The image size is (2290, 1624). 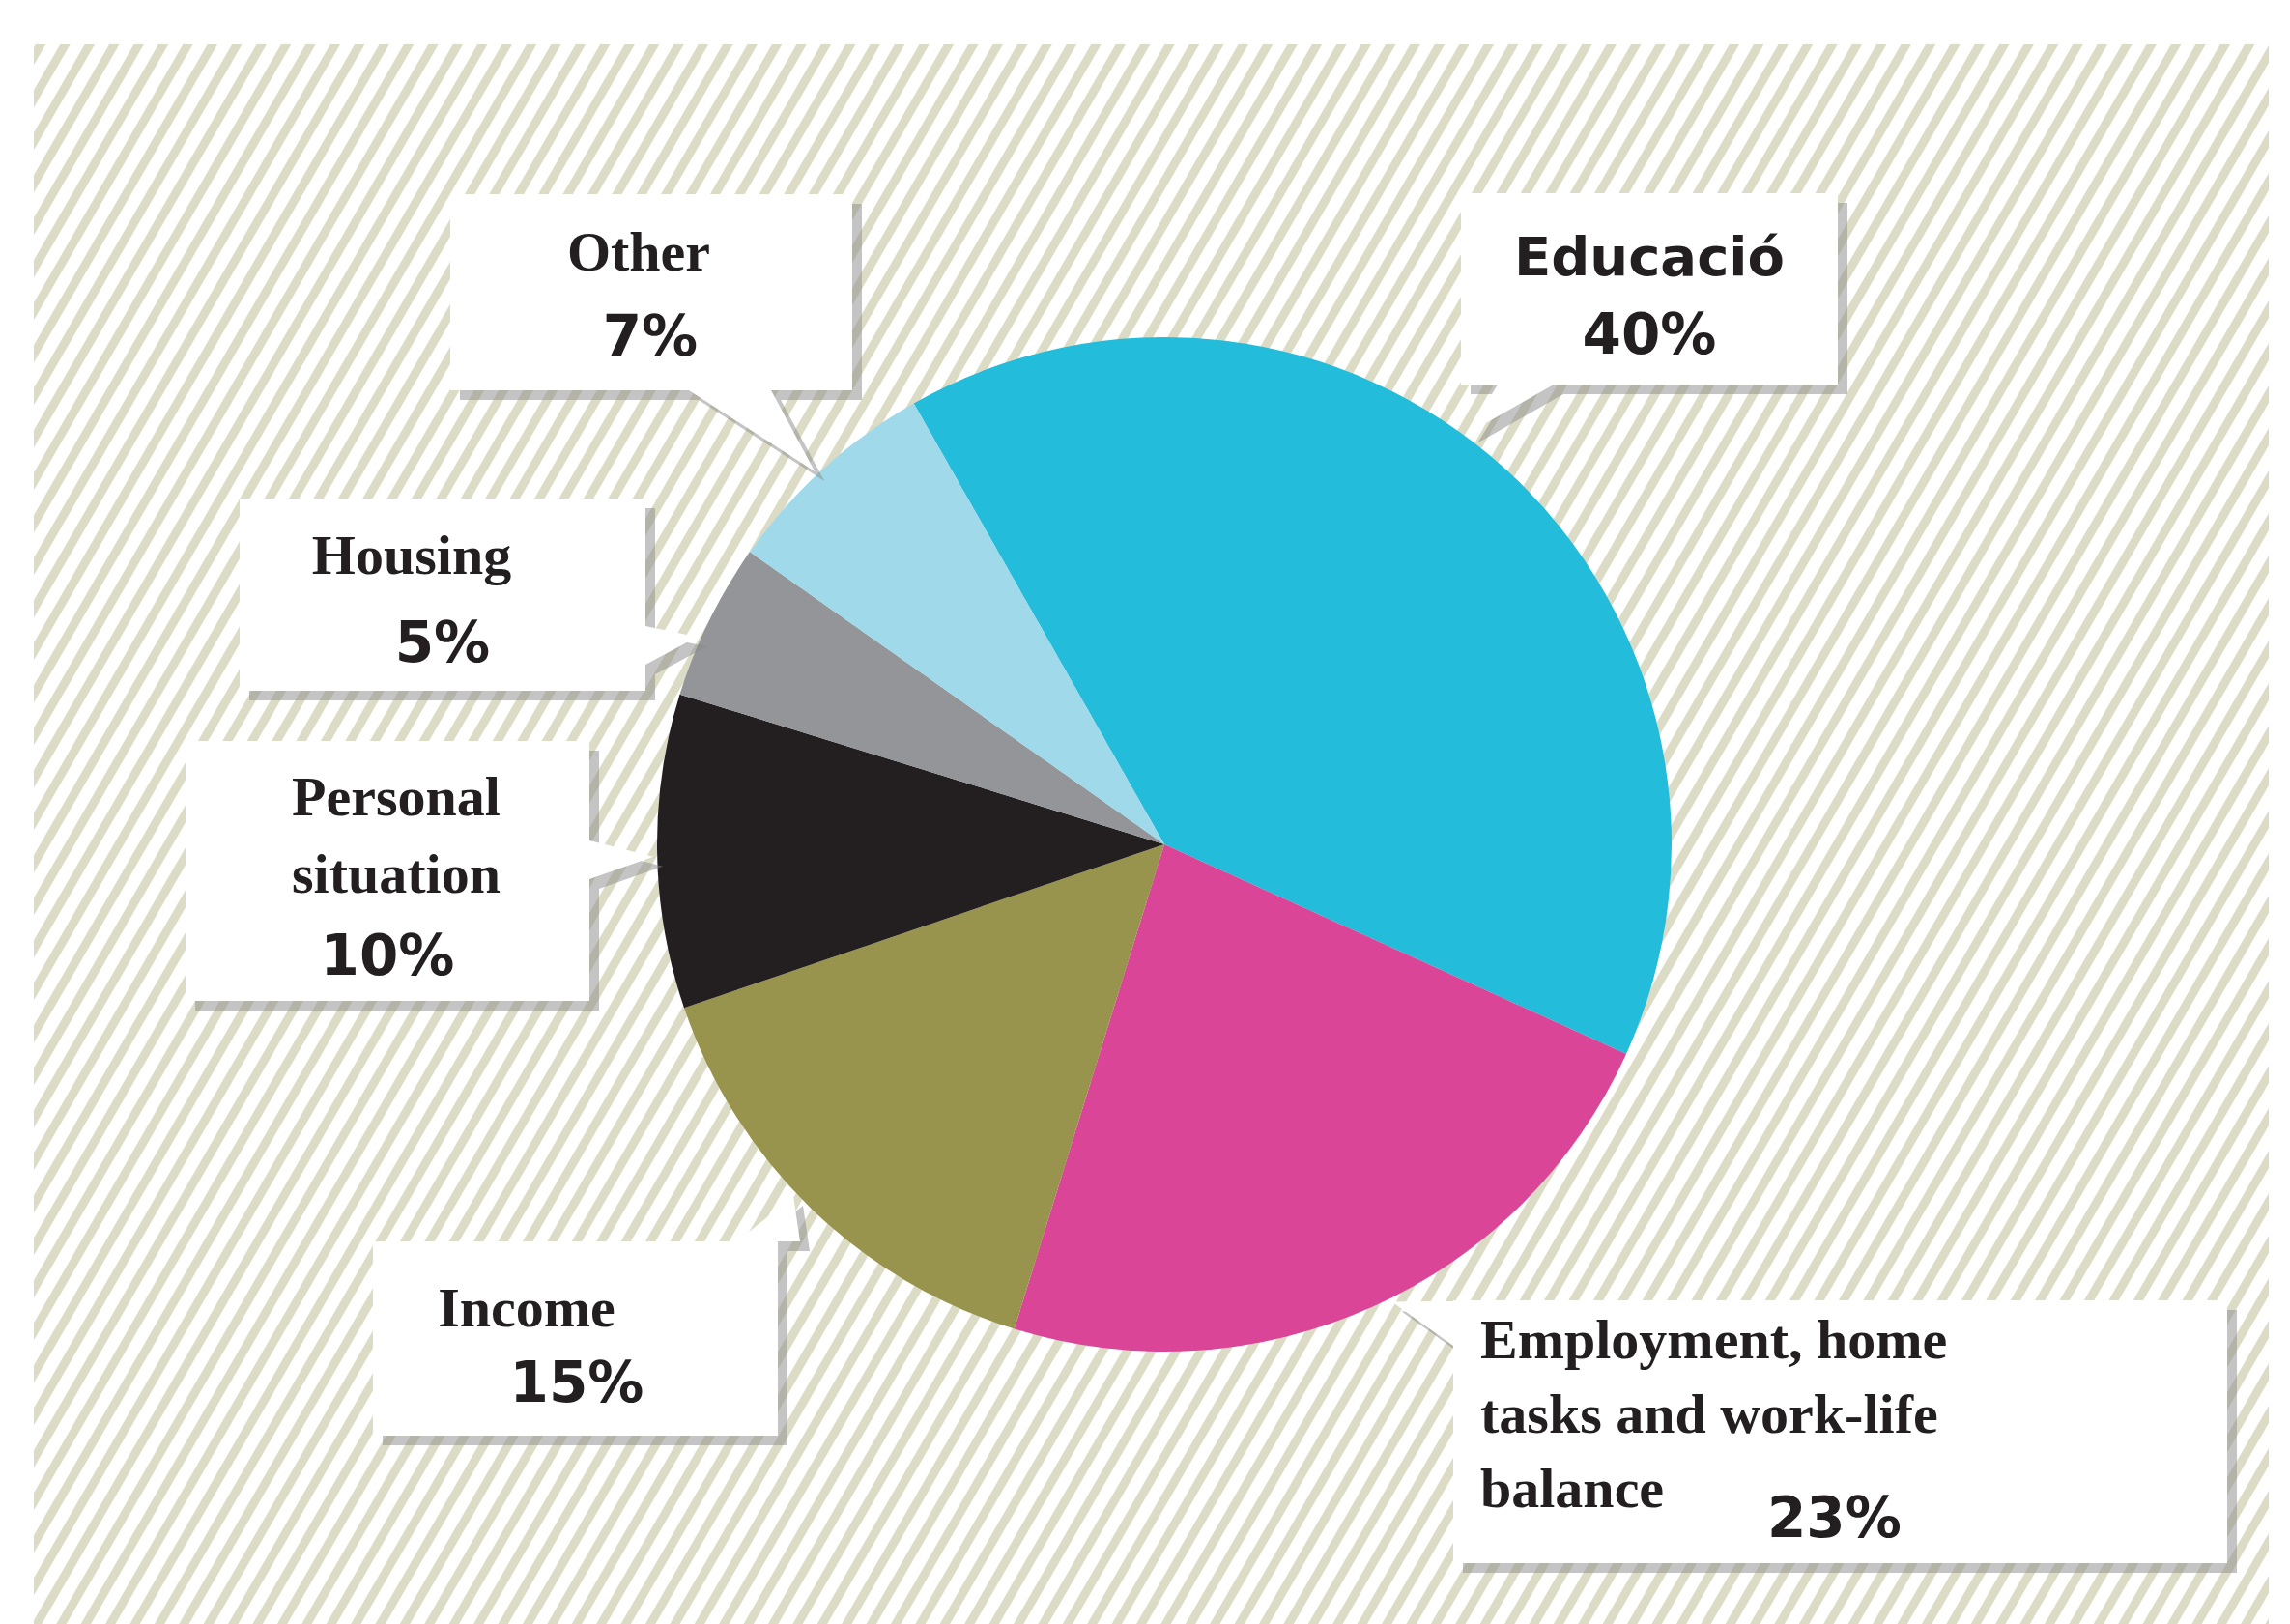 I want to click on data-label: 5%, so click(x=442, y=642).